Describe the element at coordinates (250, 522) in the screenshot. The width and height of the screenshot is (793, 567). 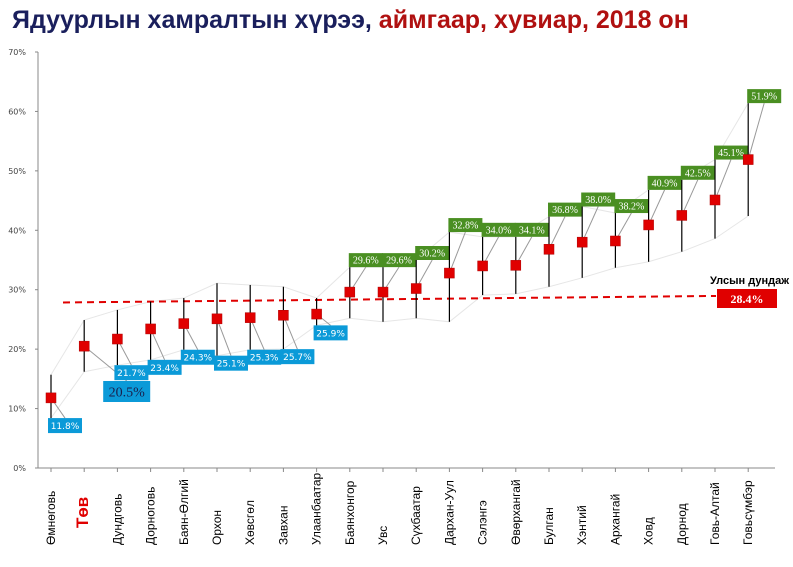
I see `category-label: Хөвсгөл` at that location.